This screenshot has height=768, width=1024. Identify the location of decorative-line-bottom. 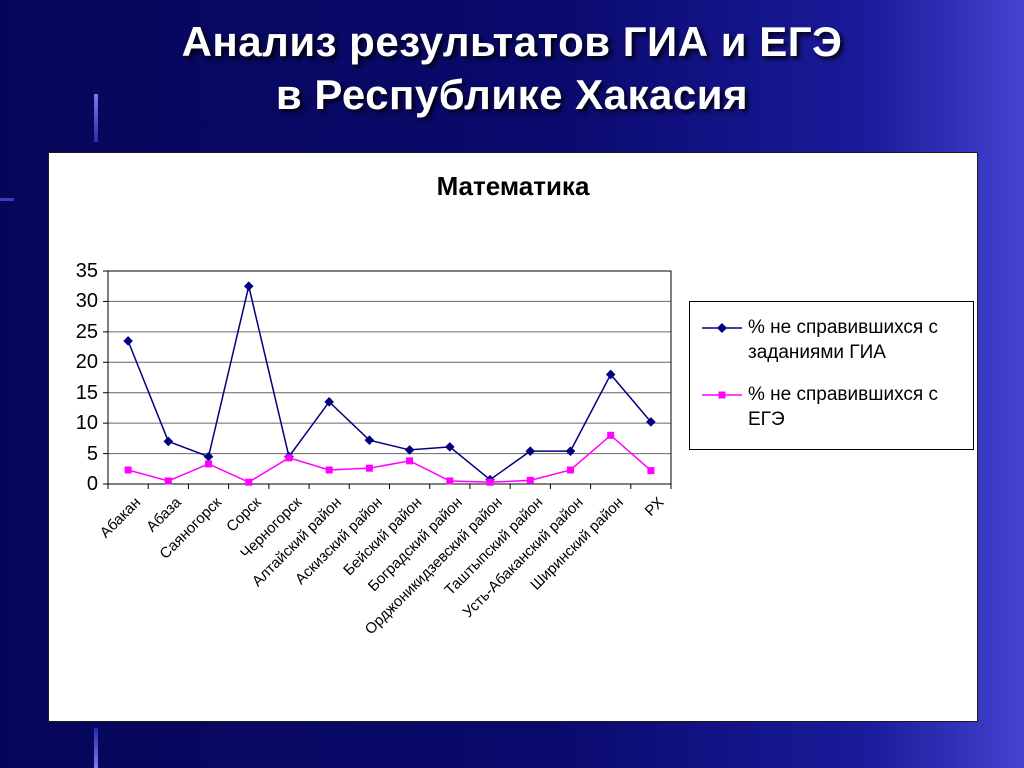
(96, 748).